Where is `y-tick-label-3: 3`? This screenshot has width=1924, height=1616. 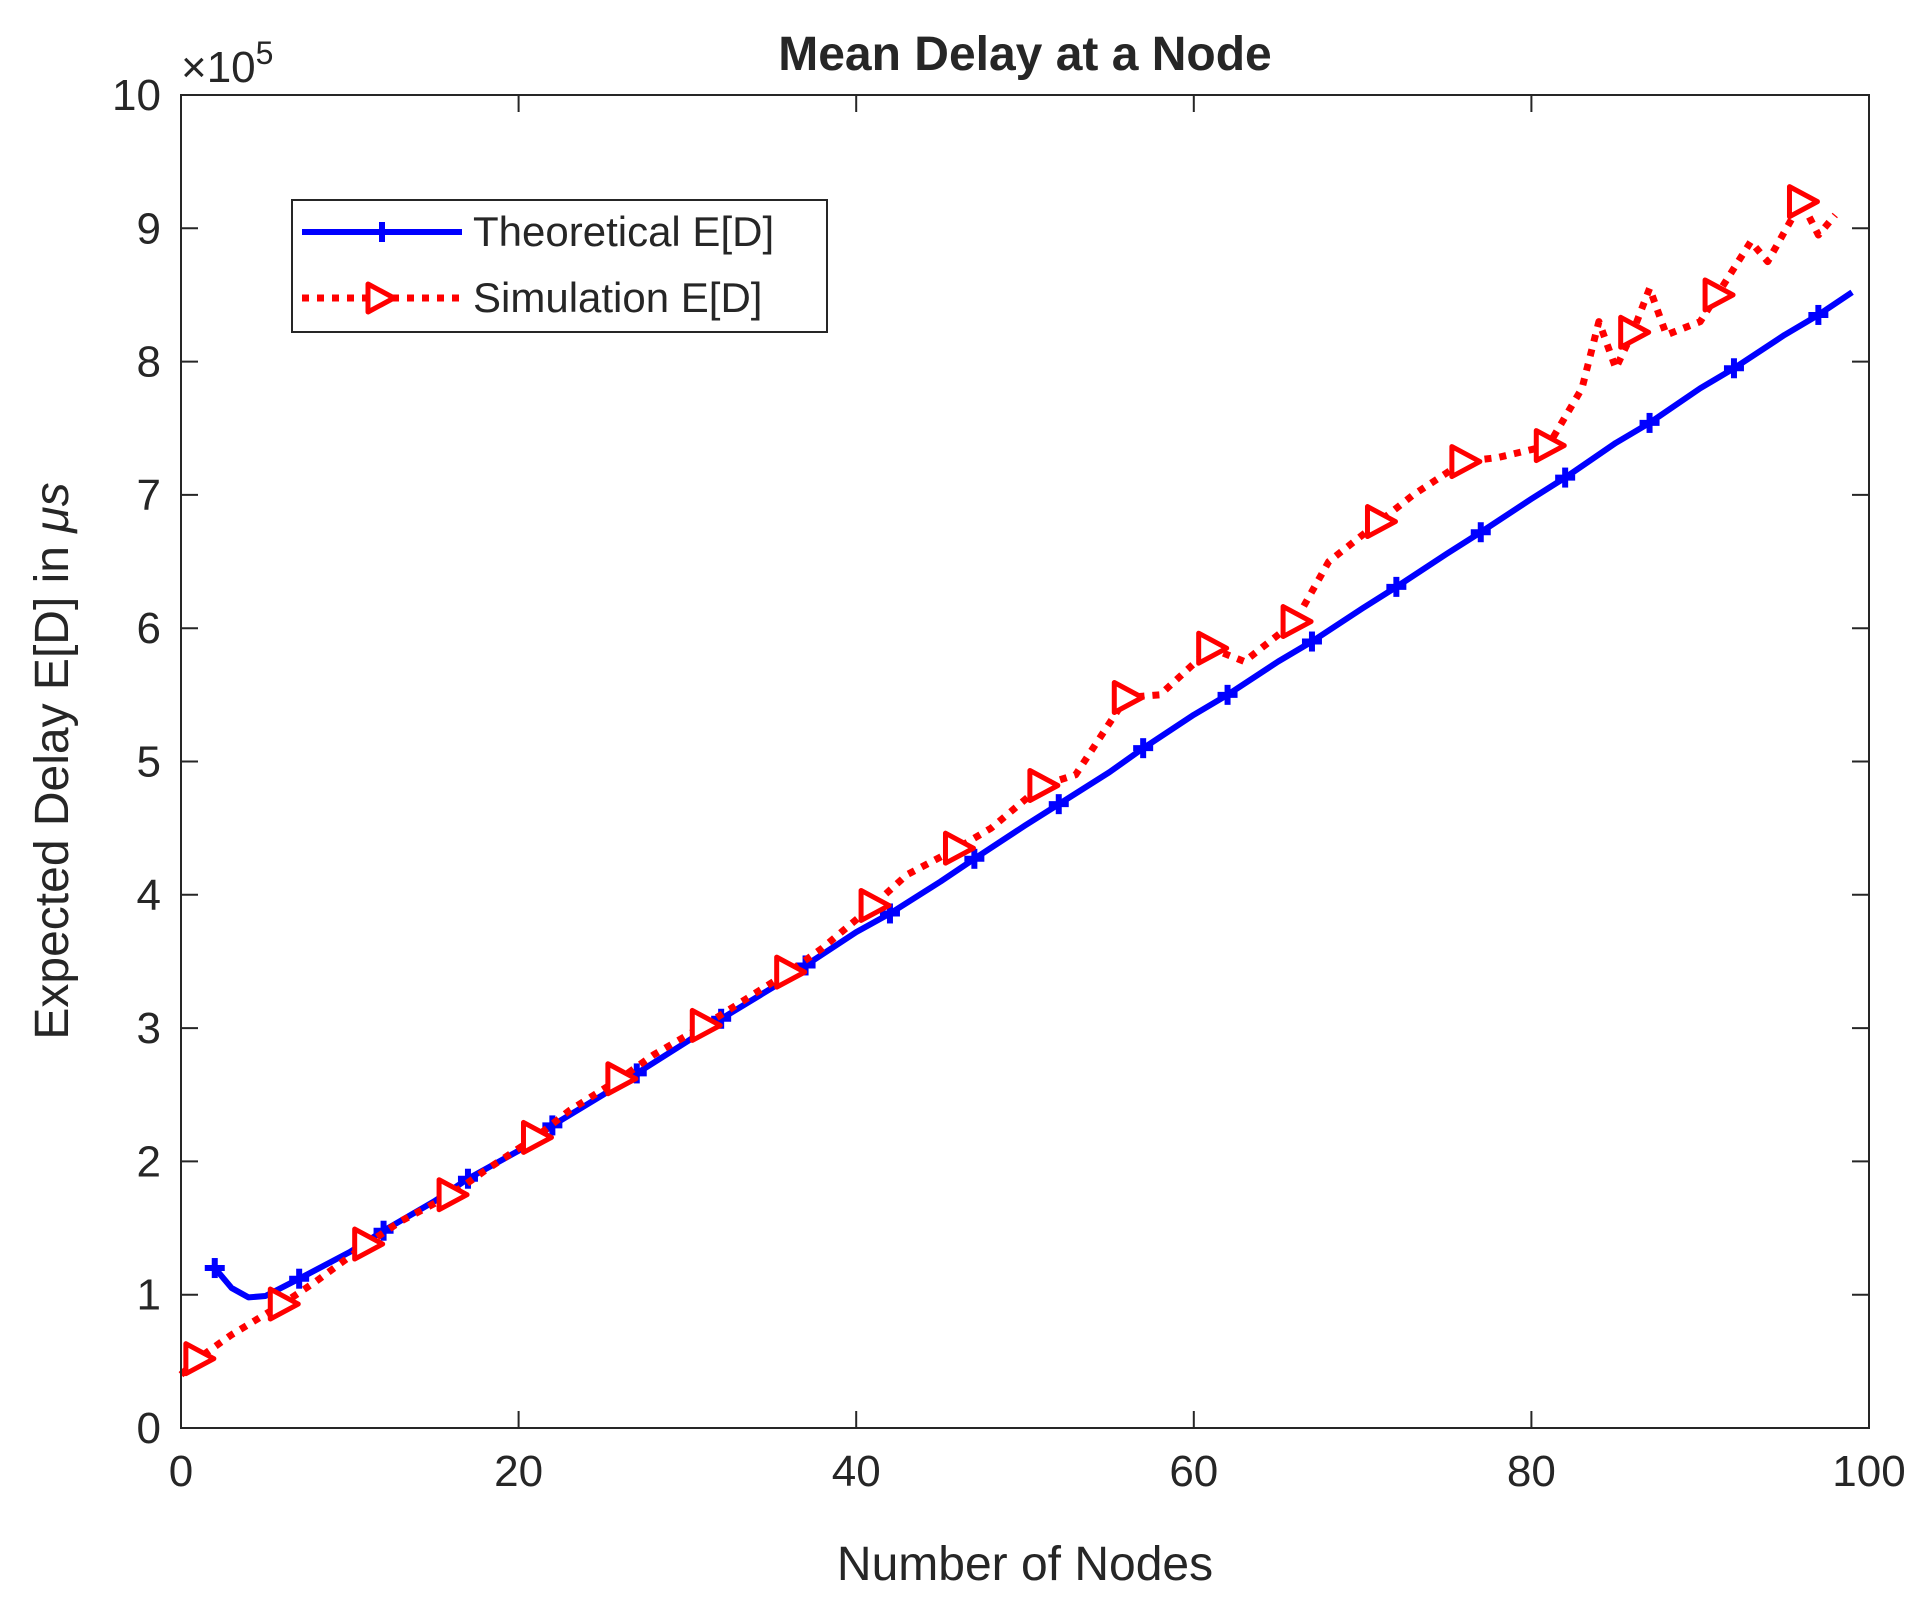
y-tick-label-3: 3 is located at coordinates (149, 1028).